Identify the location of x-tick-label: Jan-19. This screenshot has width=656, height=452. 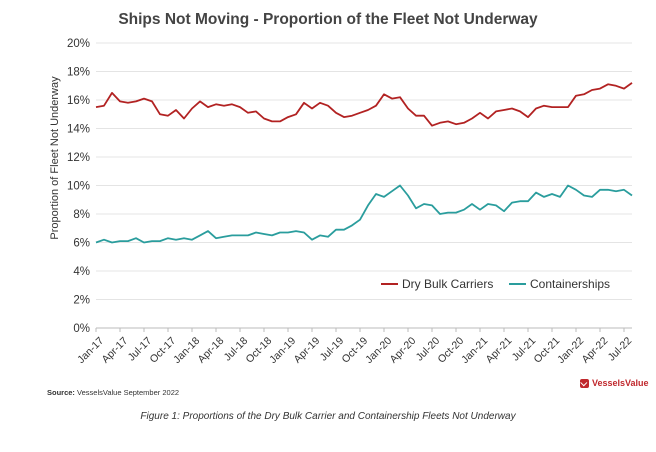
(282, 350).